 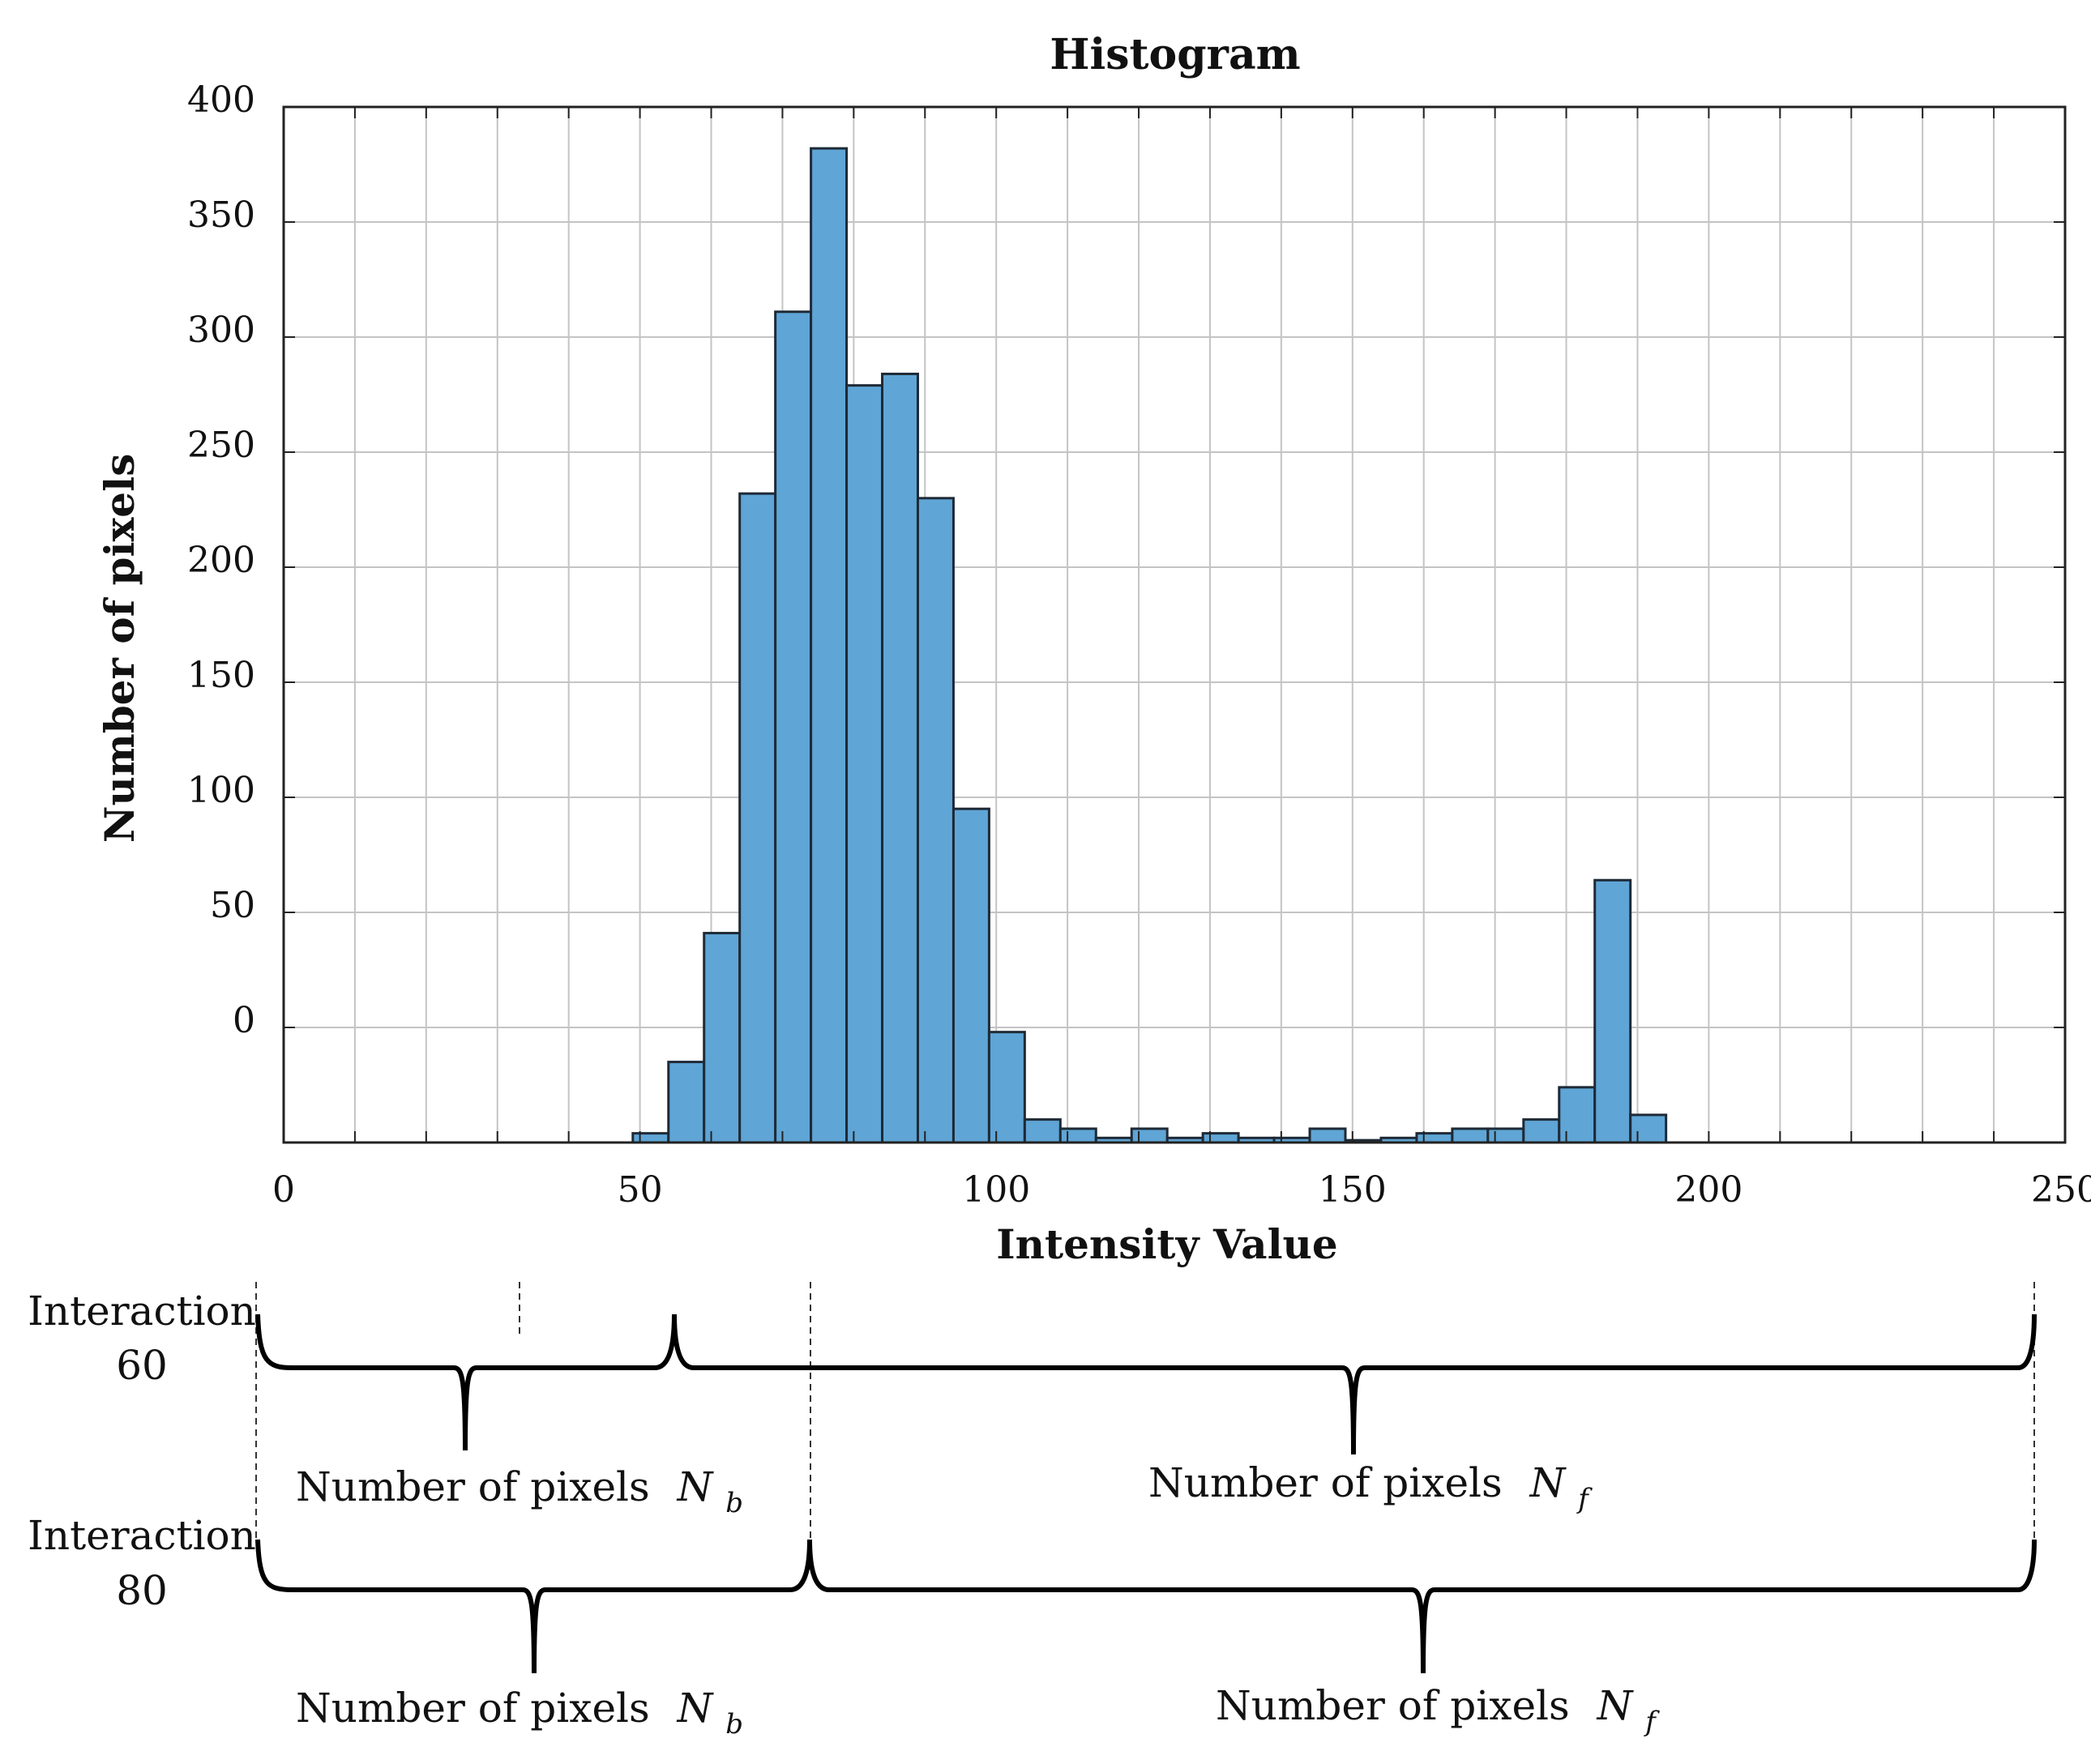 What do you see at coordinates (1175, 54) in the screenshot?
I see `chart-title: Histogram` at bounding box center [1175, 54].